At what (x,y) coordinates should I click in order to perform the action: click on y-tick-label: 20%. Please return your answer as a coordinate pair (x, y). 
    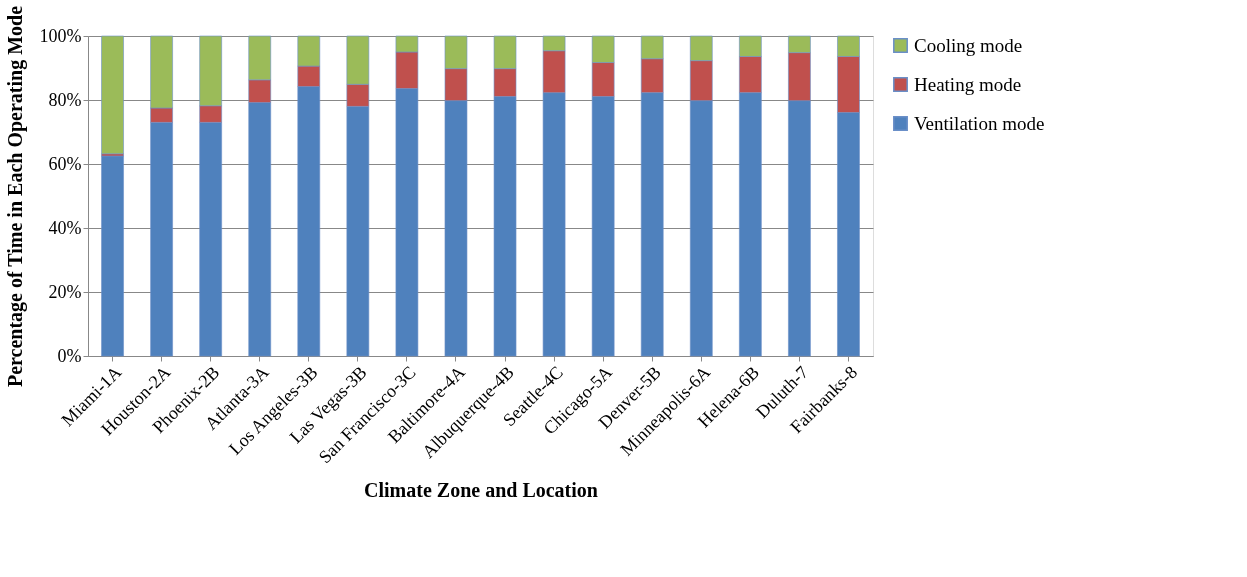
    Looking at the image, I should click on (65, 291).